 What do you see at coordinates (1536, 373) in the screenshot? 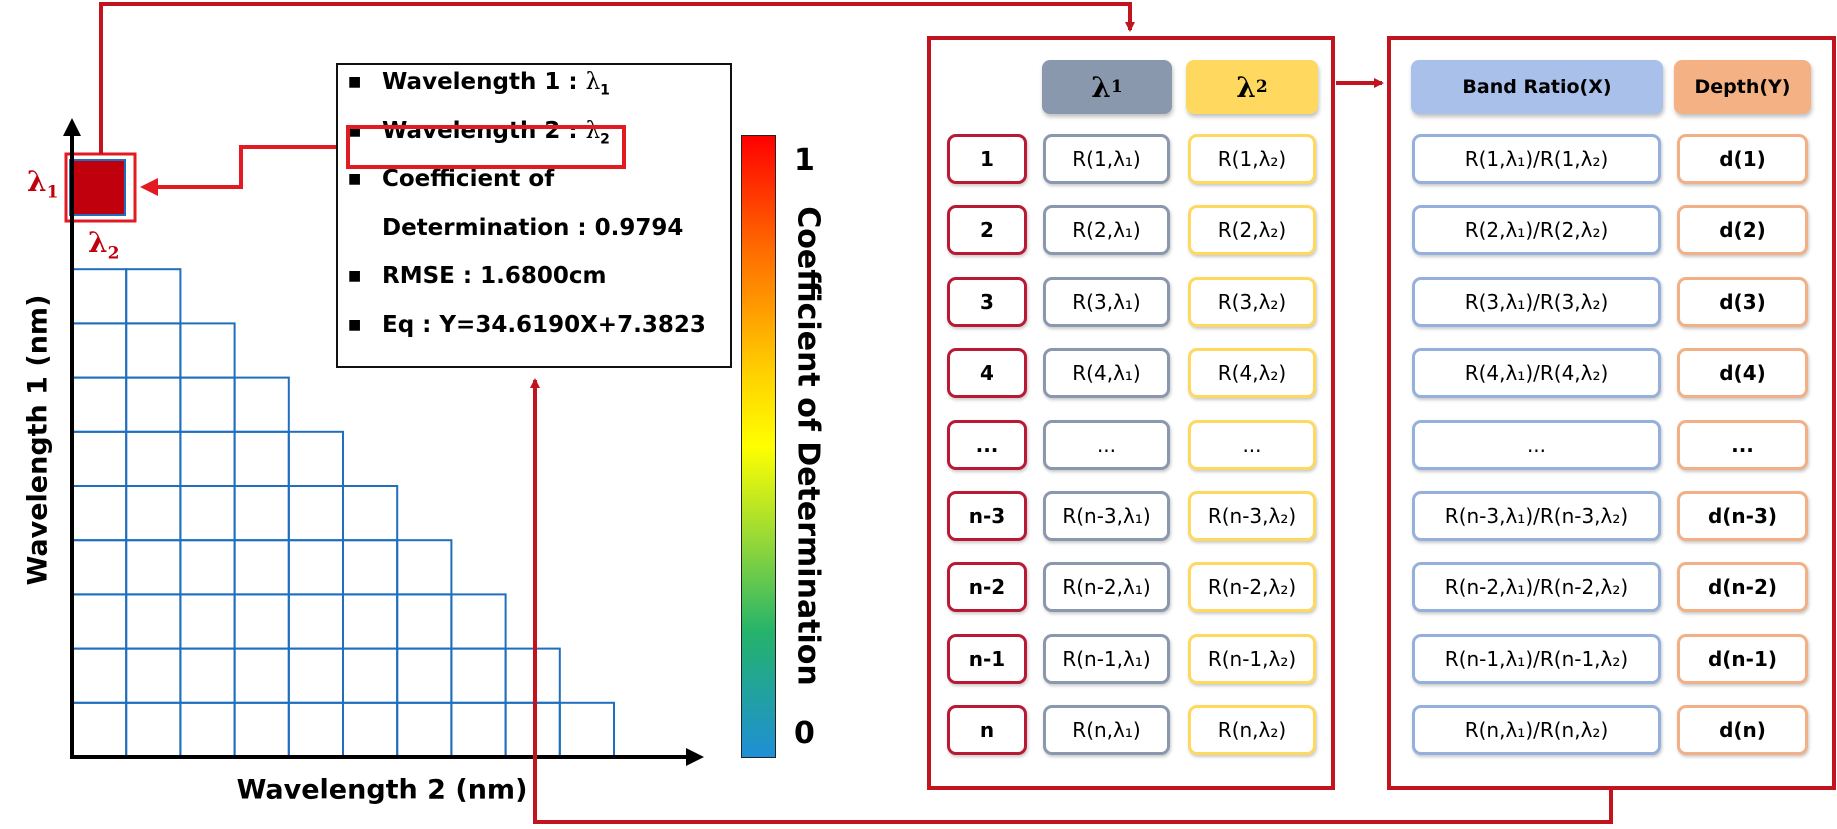
I see `band-ratio-cell: R(4,λ₁)/R(4,λ₂)` at bounding box center [1536, 373].